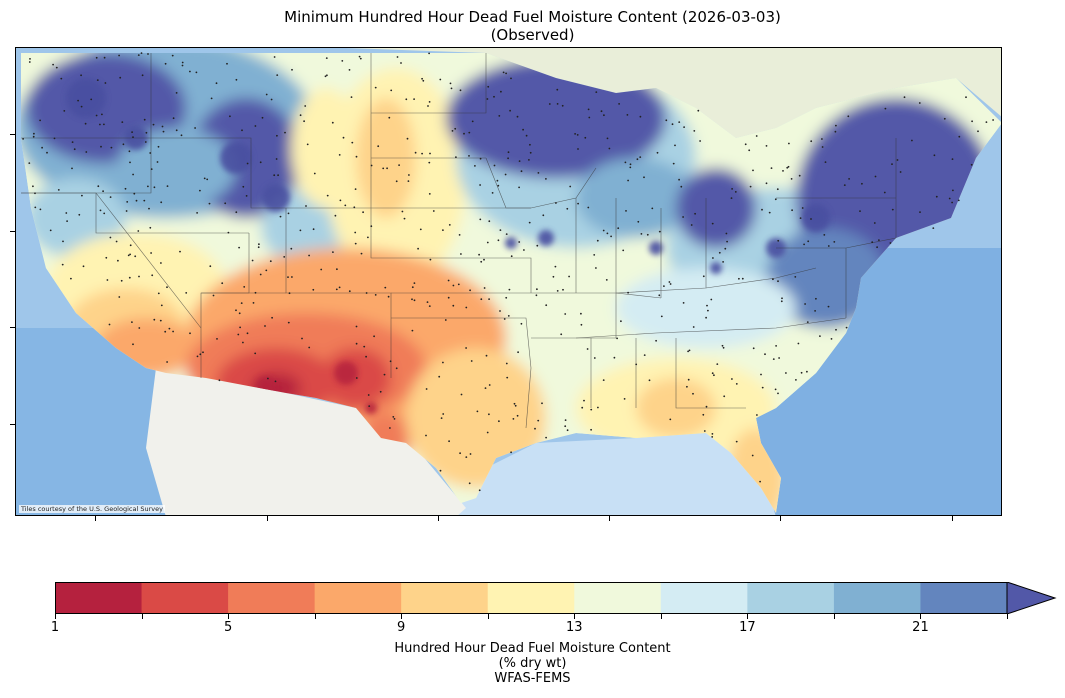 Image resolution: width=1065 pixels, height=698 pixels. Describe the element at coordinates (920, 627) in the screenshot. I see `colorbar-tick-label: 21` at that location.